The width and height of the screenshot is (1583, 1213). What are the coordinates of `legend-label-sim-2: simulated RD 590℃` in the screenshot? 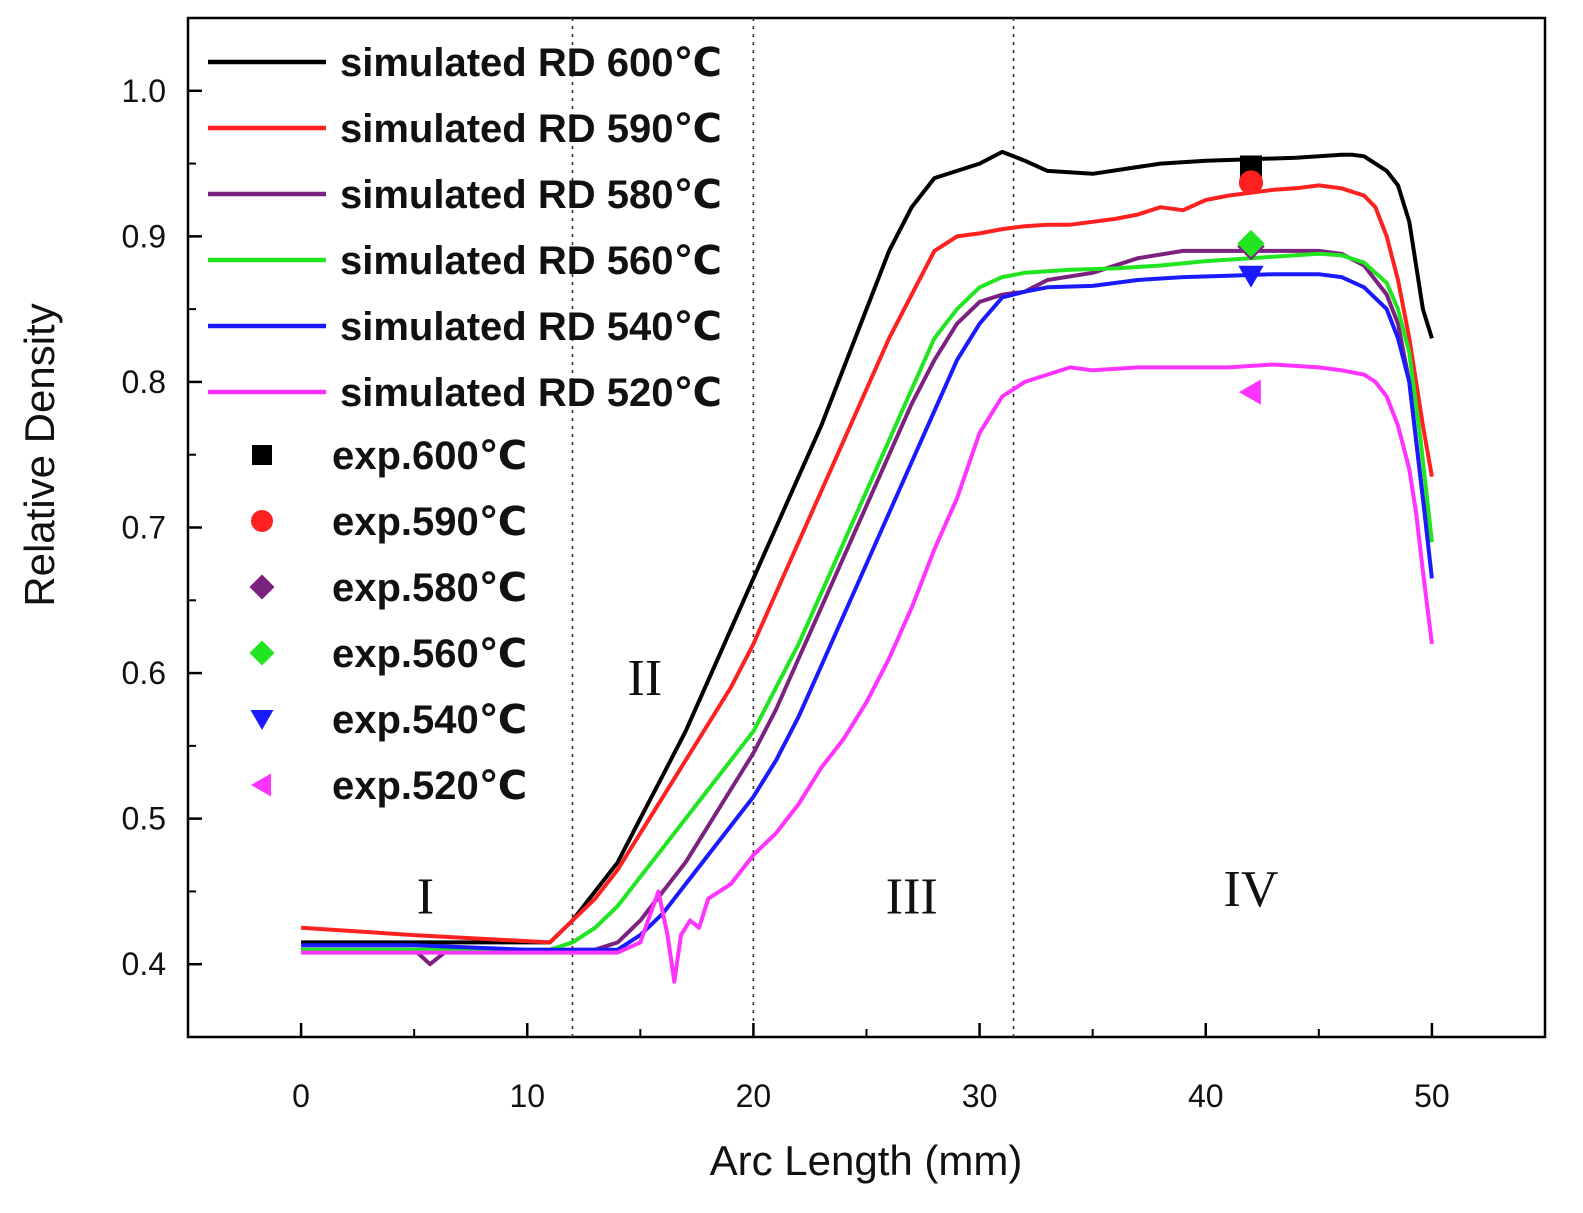 It's located at (531, 129).